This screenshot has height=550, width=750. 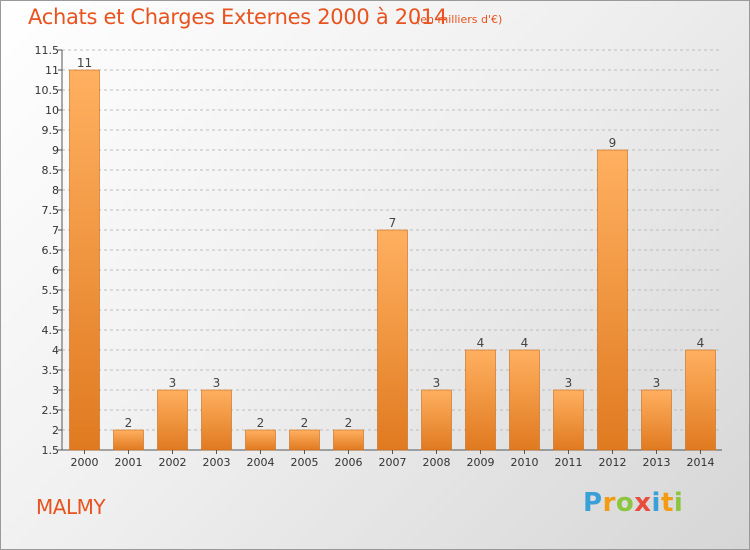 I want to click on data-label-2002: 3, so click(x=173, y=383).